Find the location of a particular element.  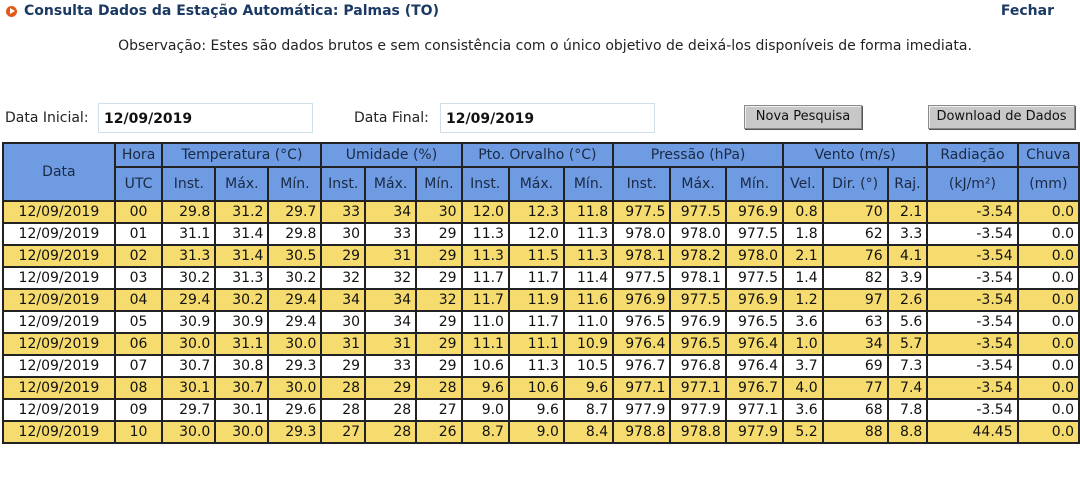

value-cell: 5.2 is located at coordinates (803, 432).